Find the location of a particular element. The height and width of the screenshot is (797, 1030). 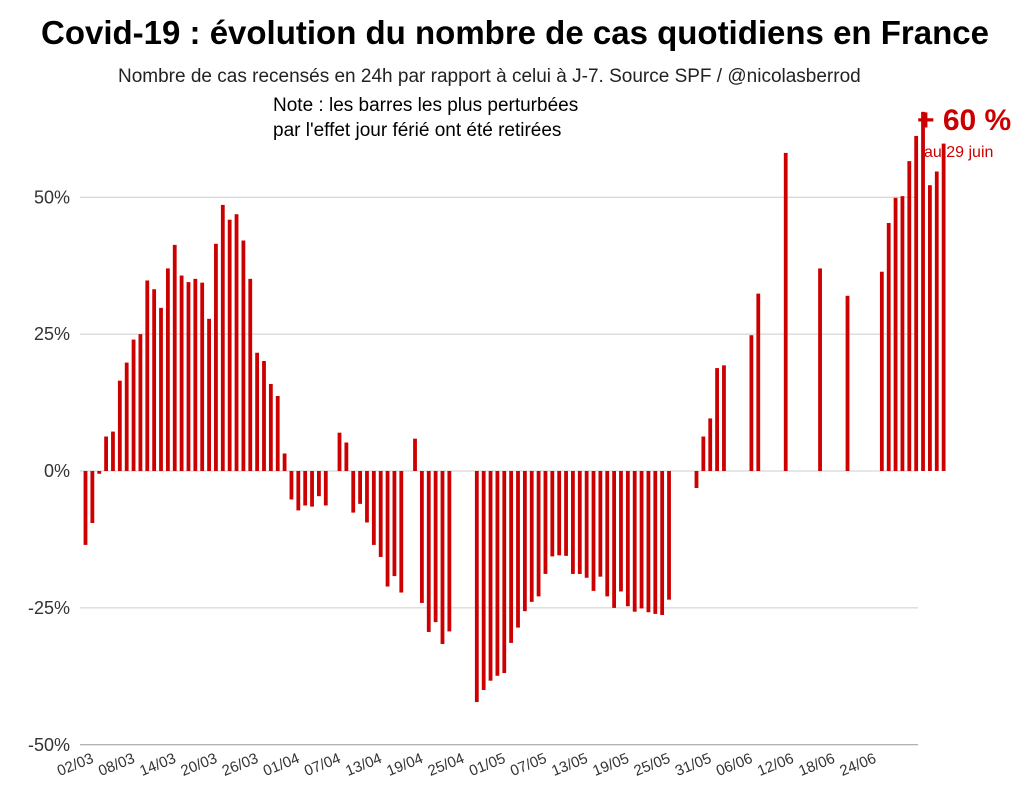

y-tick-label: 0% is located at coordinates (57, 471).